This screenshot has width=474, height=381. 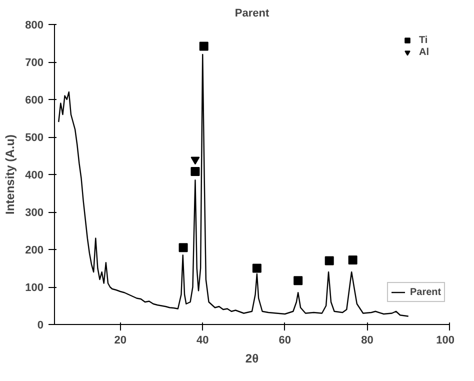 I want to click on legend-label: Al, so click(x=424, y=52).